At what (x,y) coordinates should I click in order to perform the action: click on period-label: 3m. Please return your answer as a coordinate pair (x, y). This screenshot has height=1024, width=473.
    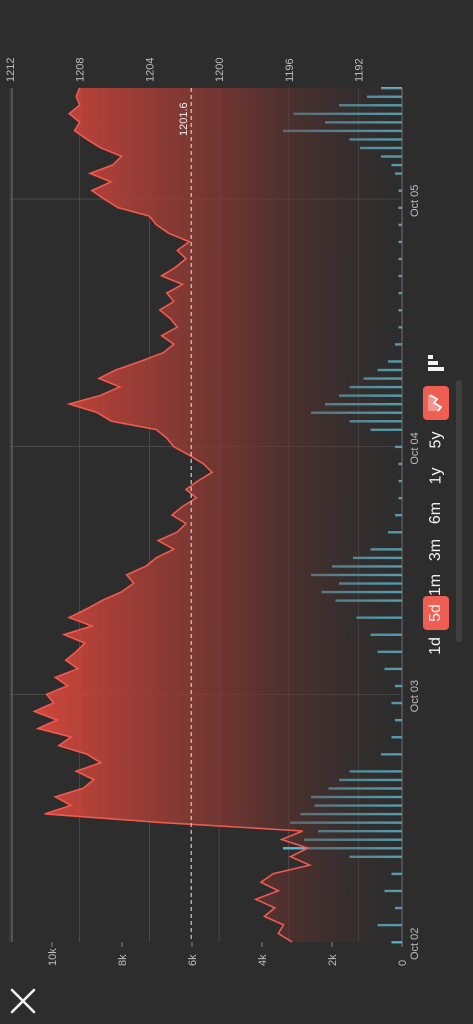
    Looking at the image, I should click on (435, 550).